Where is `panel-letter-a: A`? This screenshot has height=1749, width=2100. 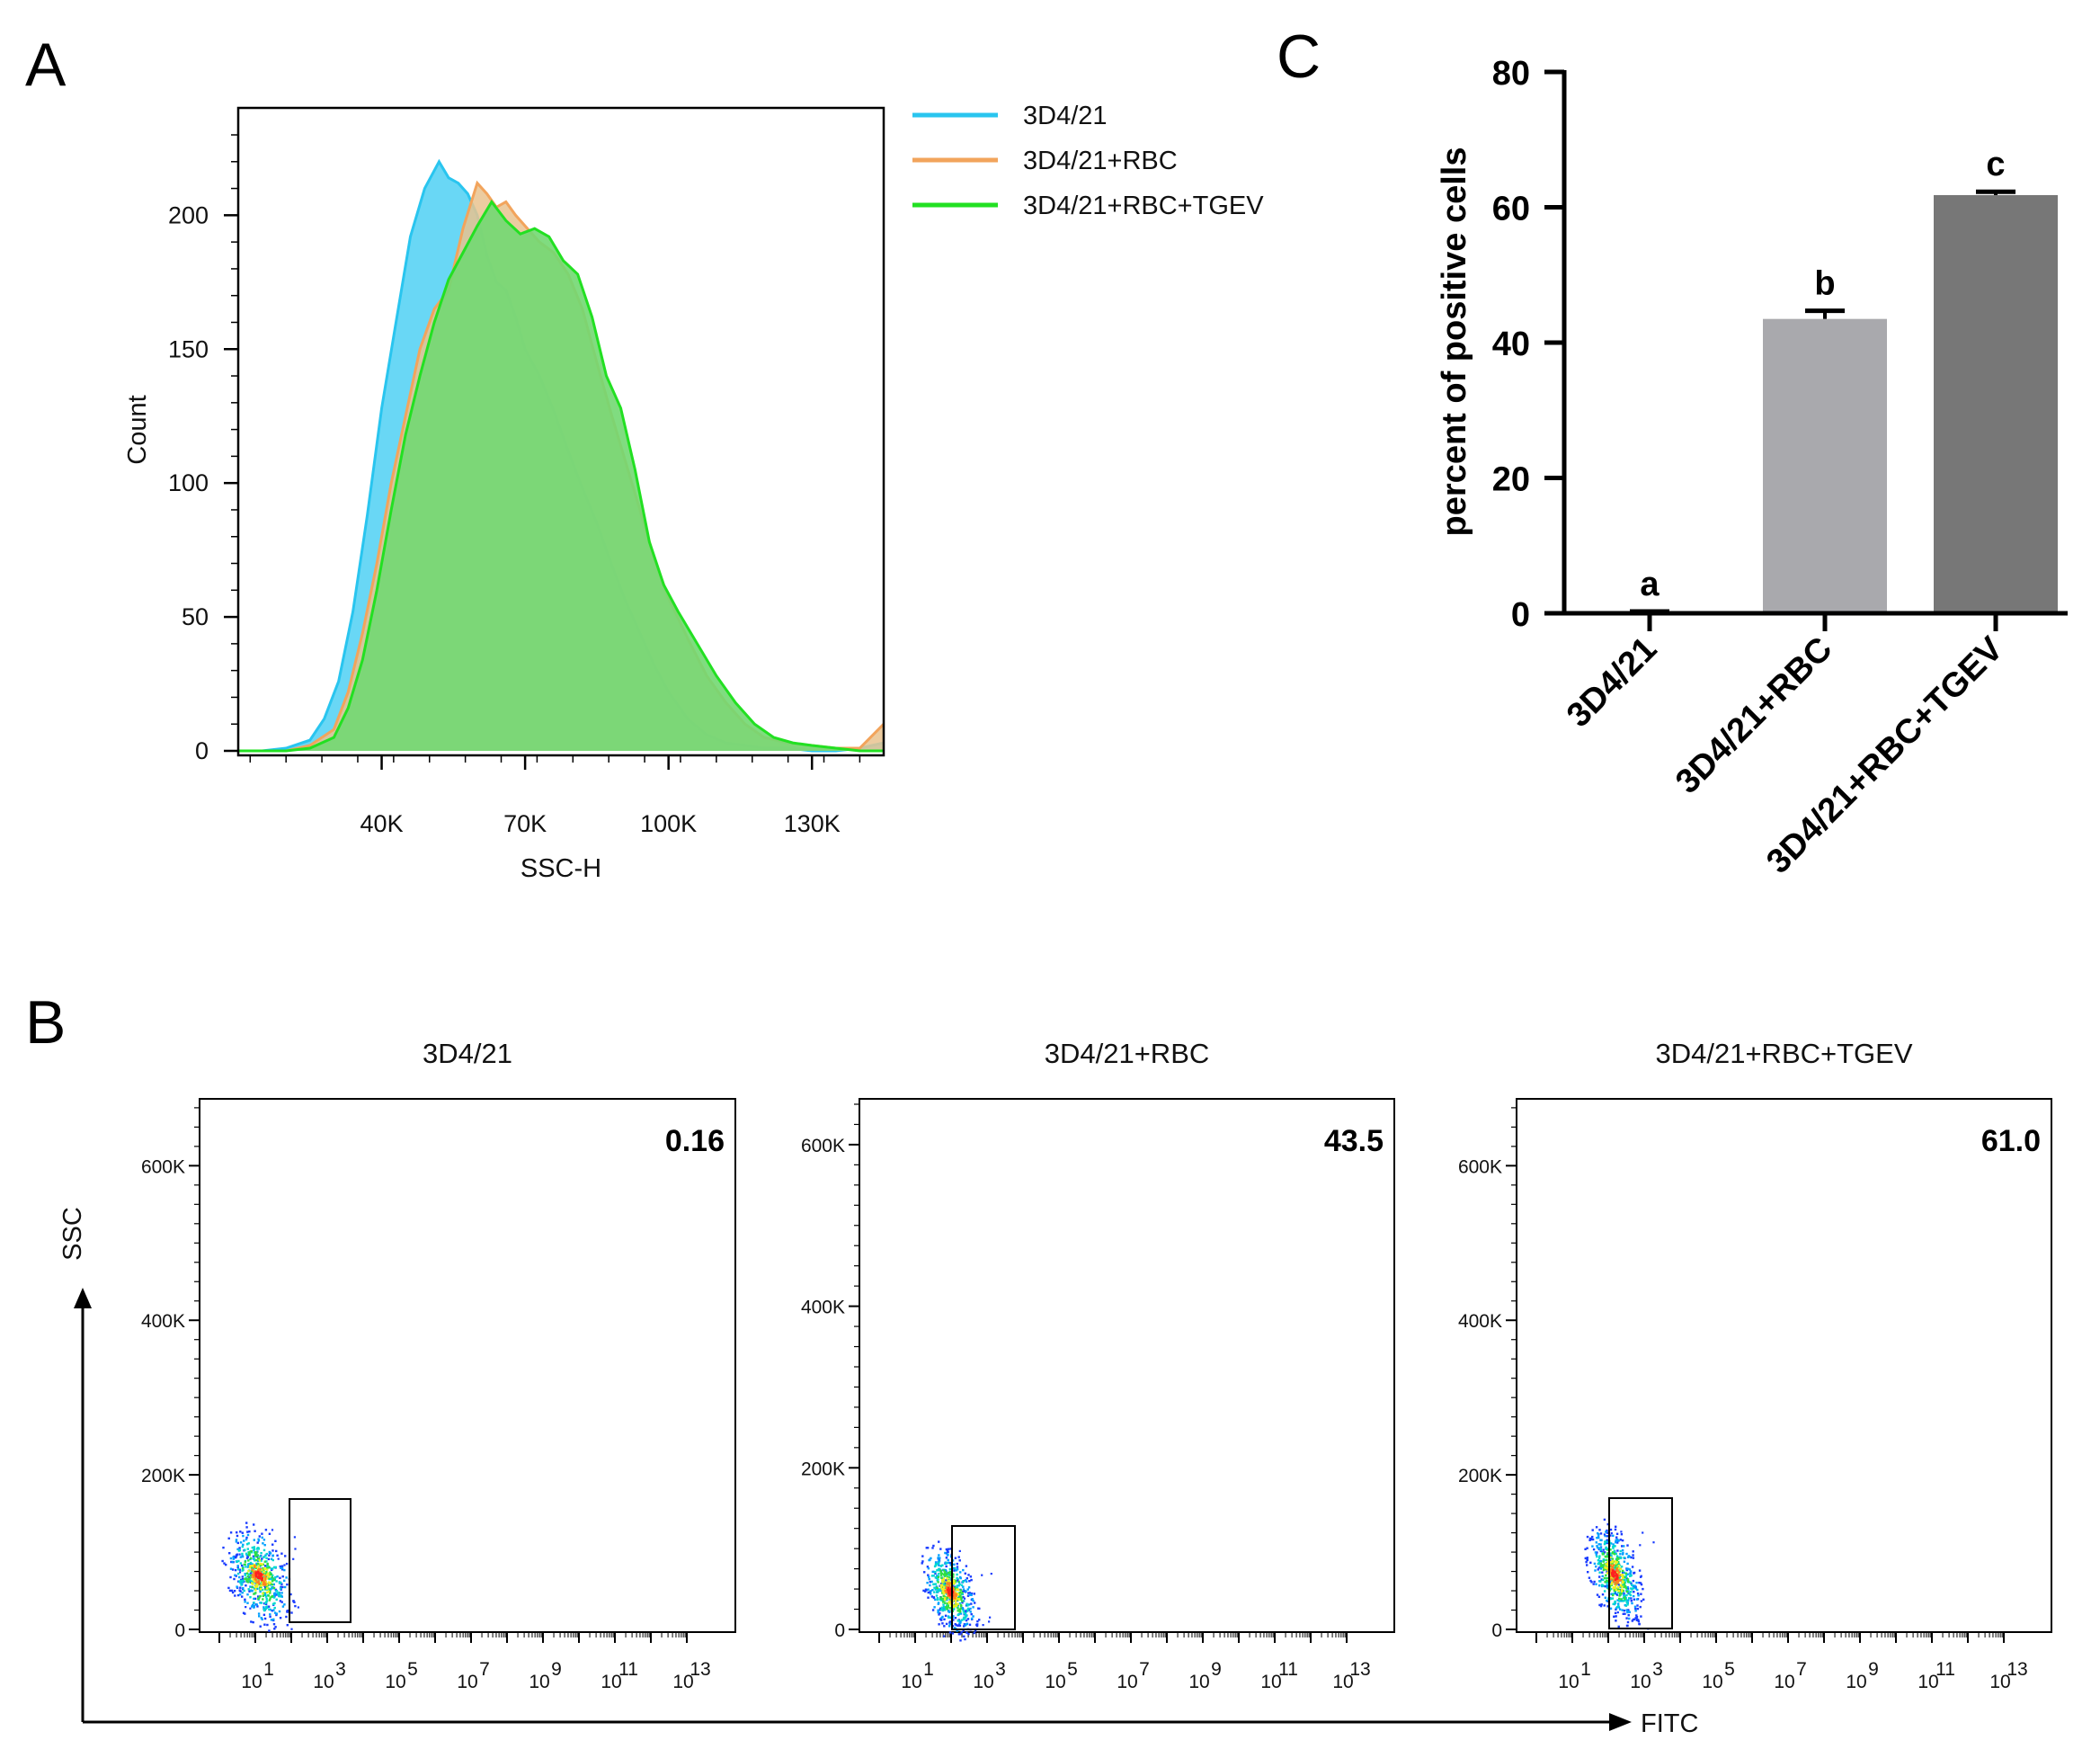
panel-letter-a: A is located at coordinates (46, 65).